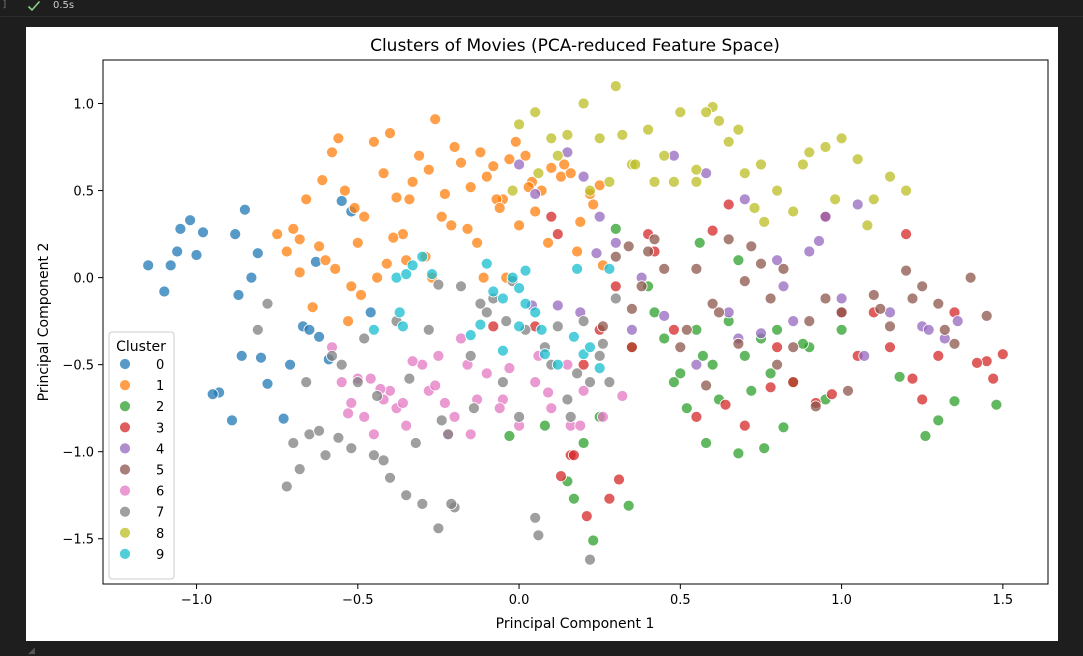  Describe the element at coordinates (841, 600) in the screenshot. I see `x-tick-label: 1.0` at that location.